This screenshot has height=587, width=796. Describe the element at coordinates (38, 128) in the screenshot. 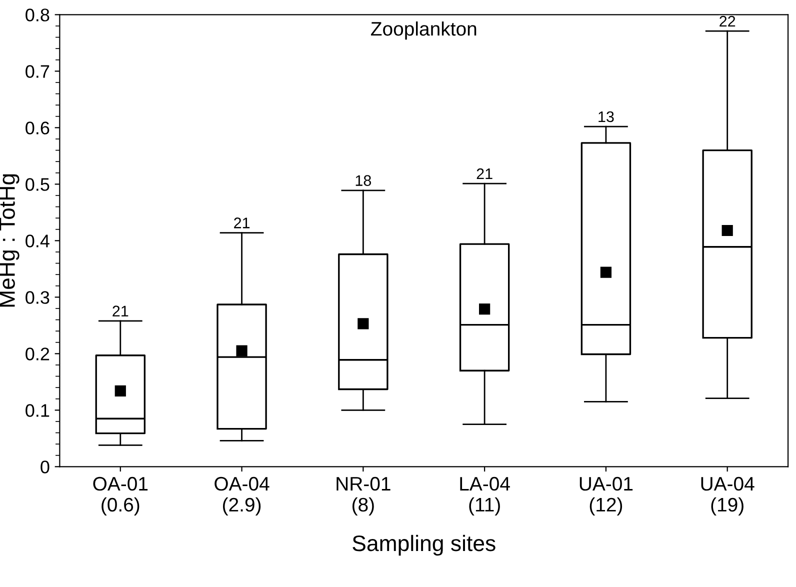

I see `y-tick-label: 0.6` at that location.